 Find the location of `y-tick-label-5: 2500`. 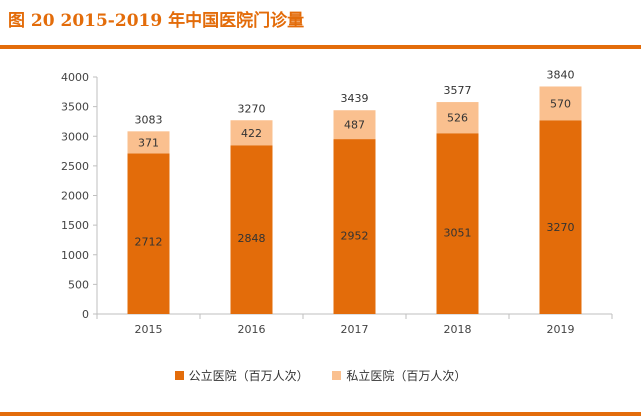

y-tick-label-5: 2500 is located at coordinates (75, 166).